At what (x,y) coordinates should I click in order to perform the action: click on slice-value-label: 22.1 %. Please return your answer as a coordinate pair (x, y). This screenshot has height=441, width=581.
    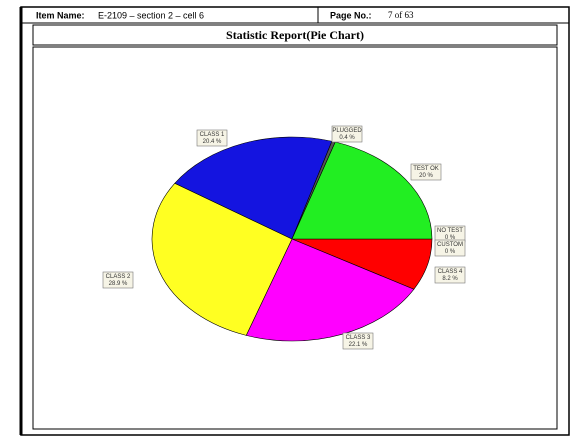
    Looking at the image, I should click on (358, 345).